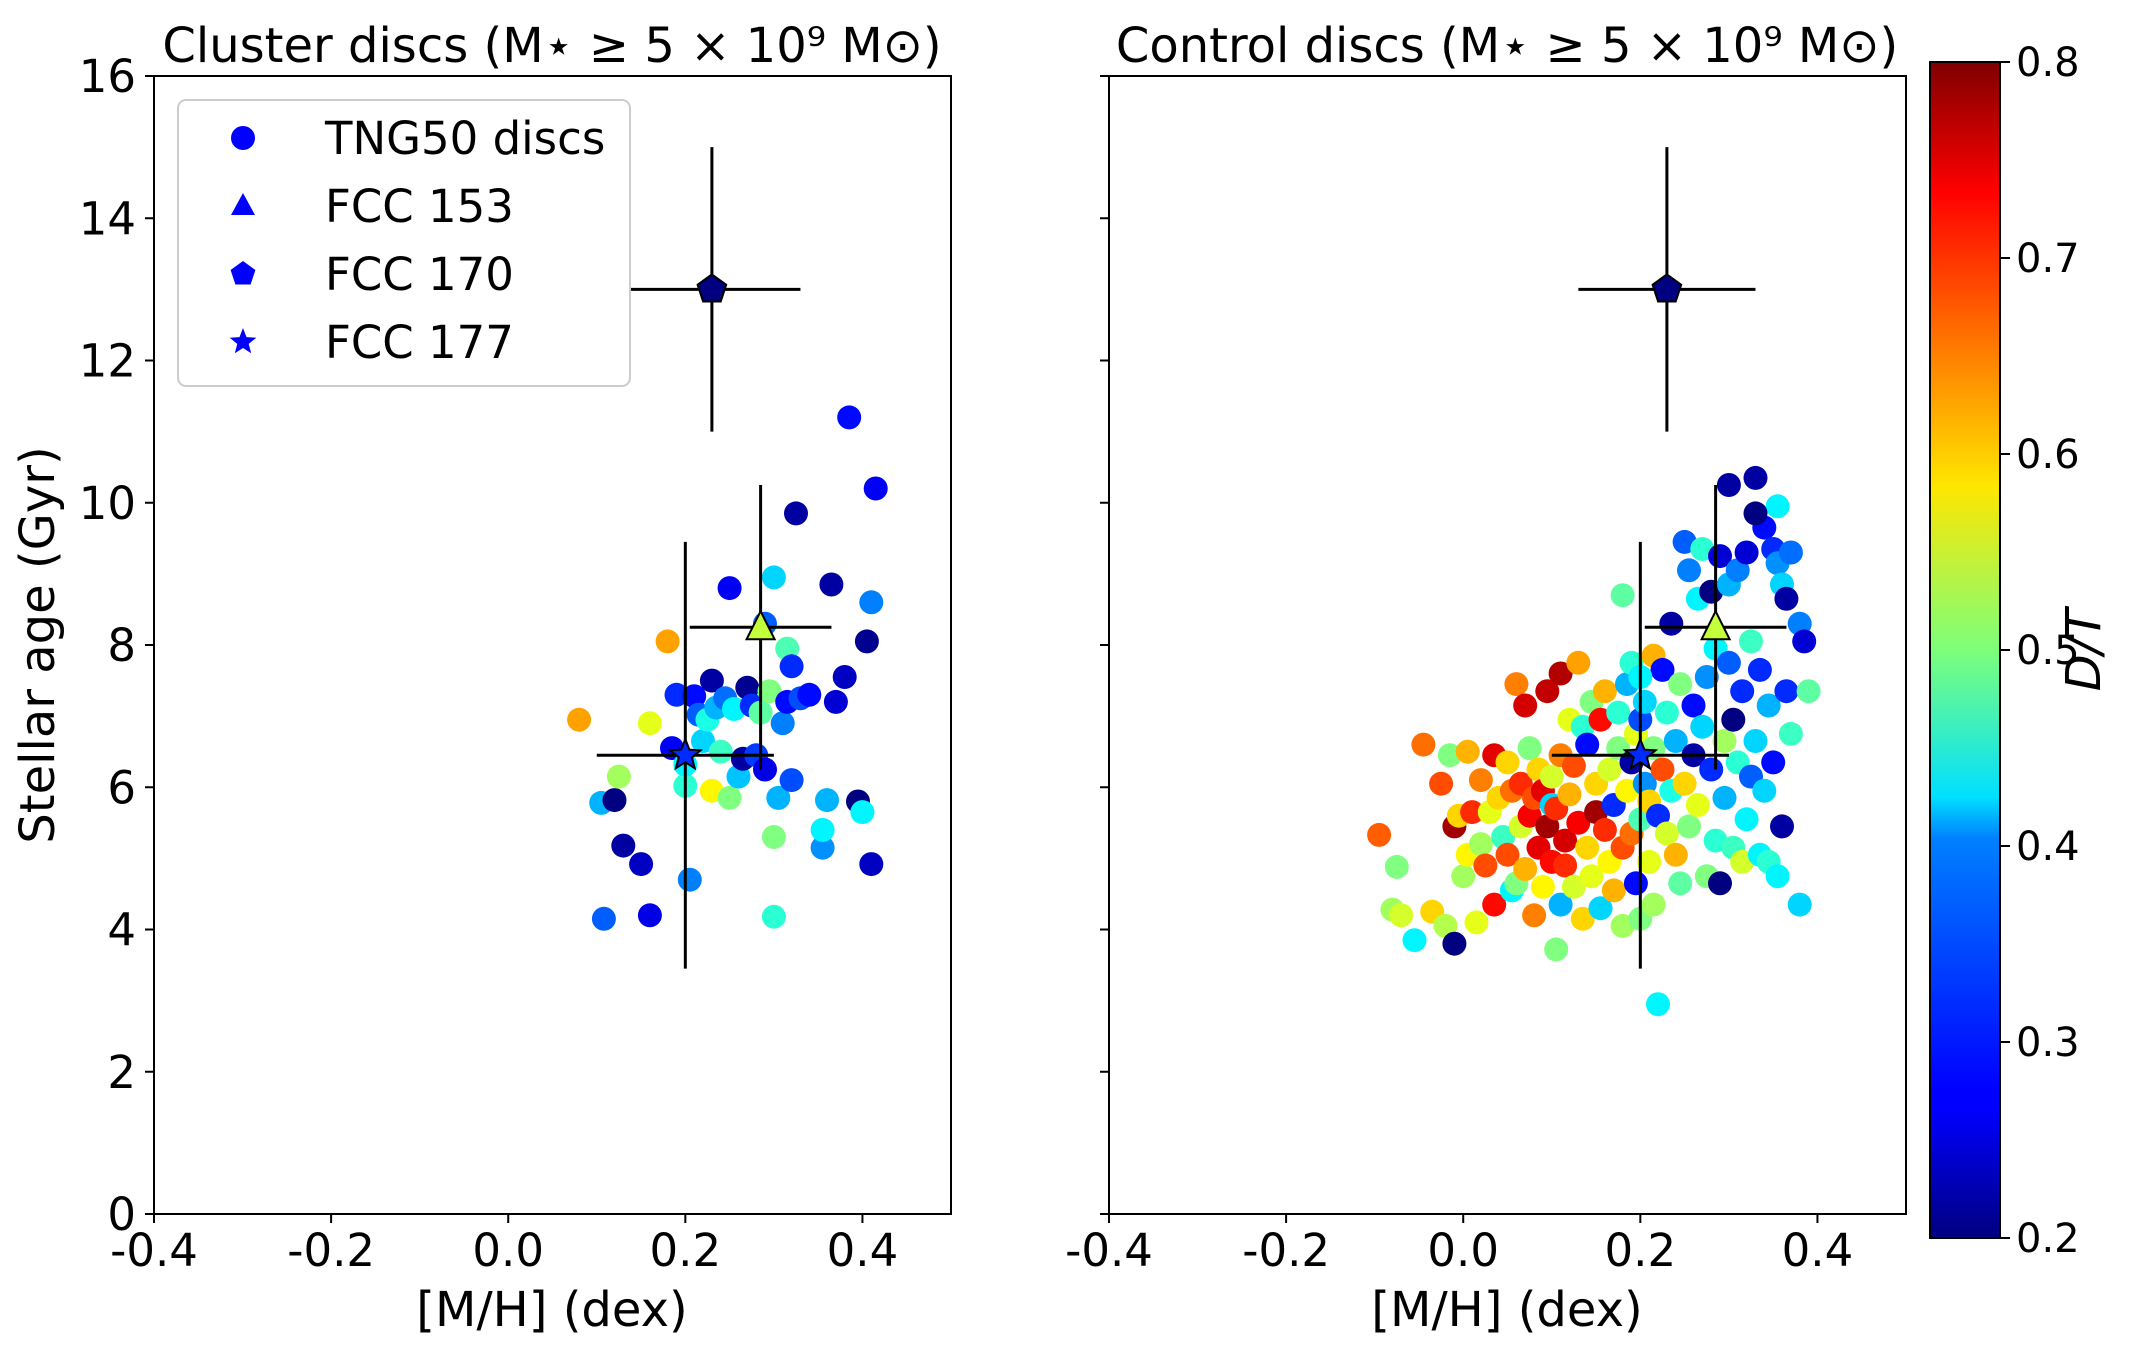 This screenshot has height=1351, width=2132. I want to click on left-x-tick-label: 0.2, so click(686, 1250).